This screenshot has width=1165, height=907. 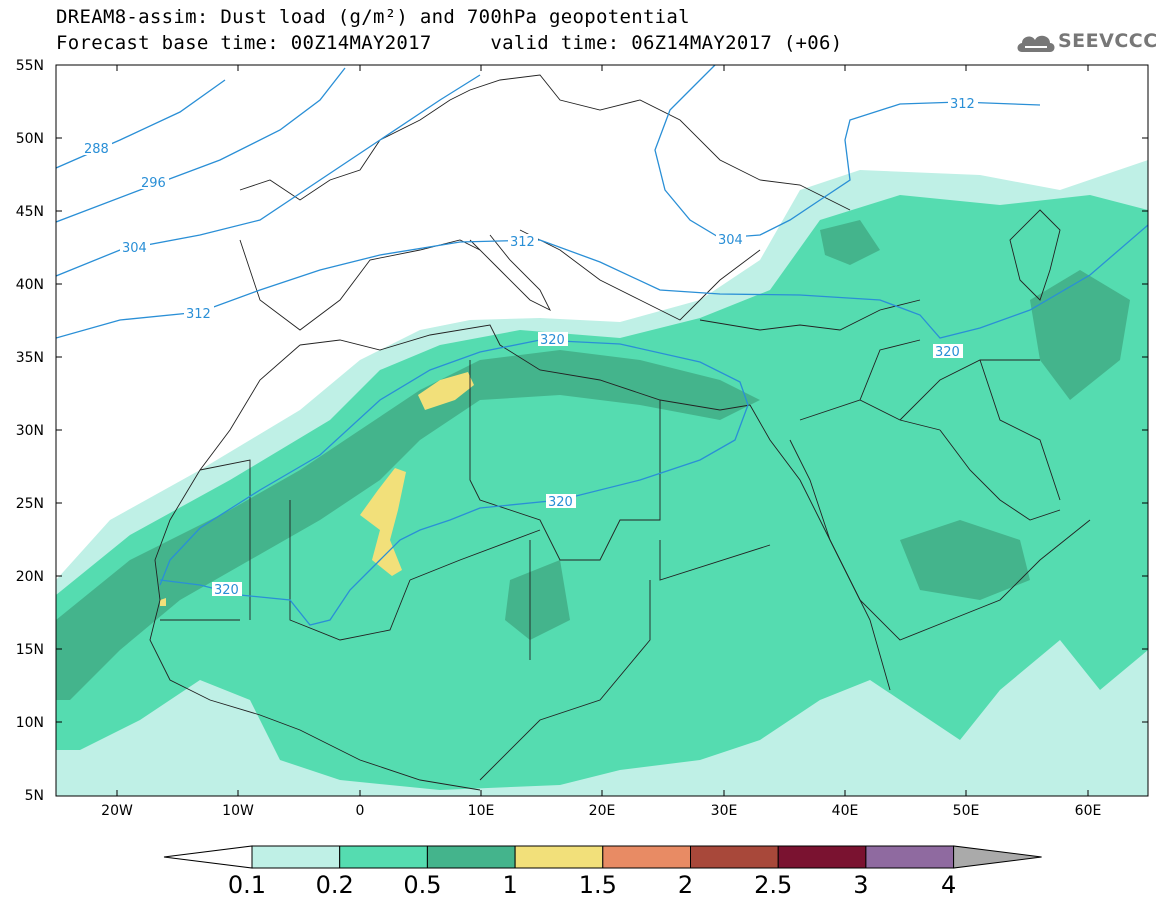 What do you see at coordinates (96, 149) in the screenshot?
I see `contour-label: 288` at bounding box center [96, 149].